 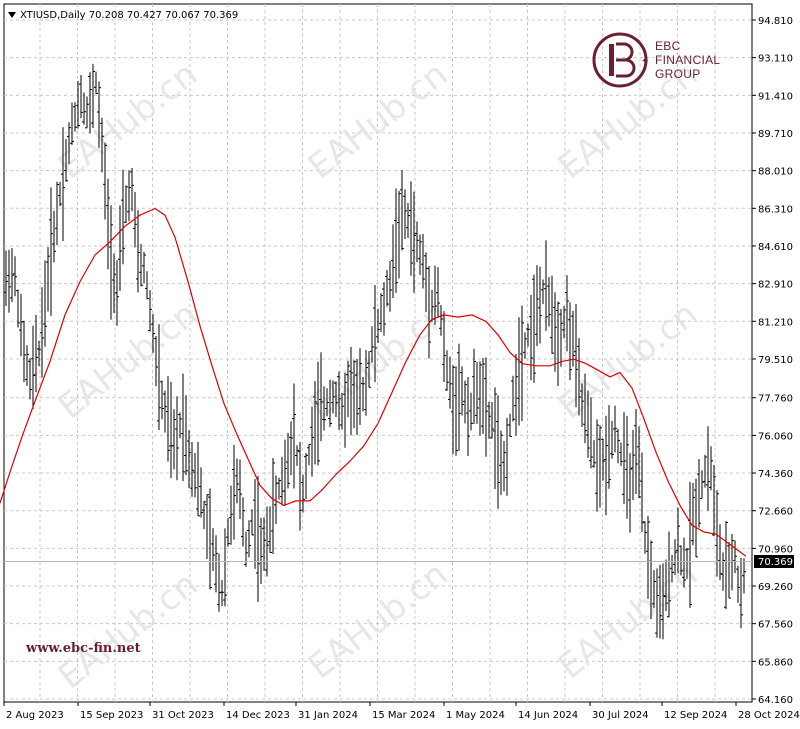 What do you see at coordinates (35, 715) in the screenshot?
I see `x-tick-label: 2 Aug 2023` at bounding box center [35, 715].